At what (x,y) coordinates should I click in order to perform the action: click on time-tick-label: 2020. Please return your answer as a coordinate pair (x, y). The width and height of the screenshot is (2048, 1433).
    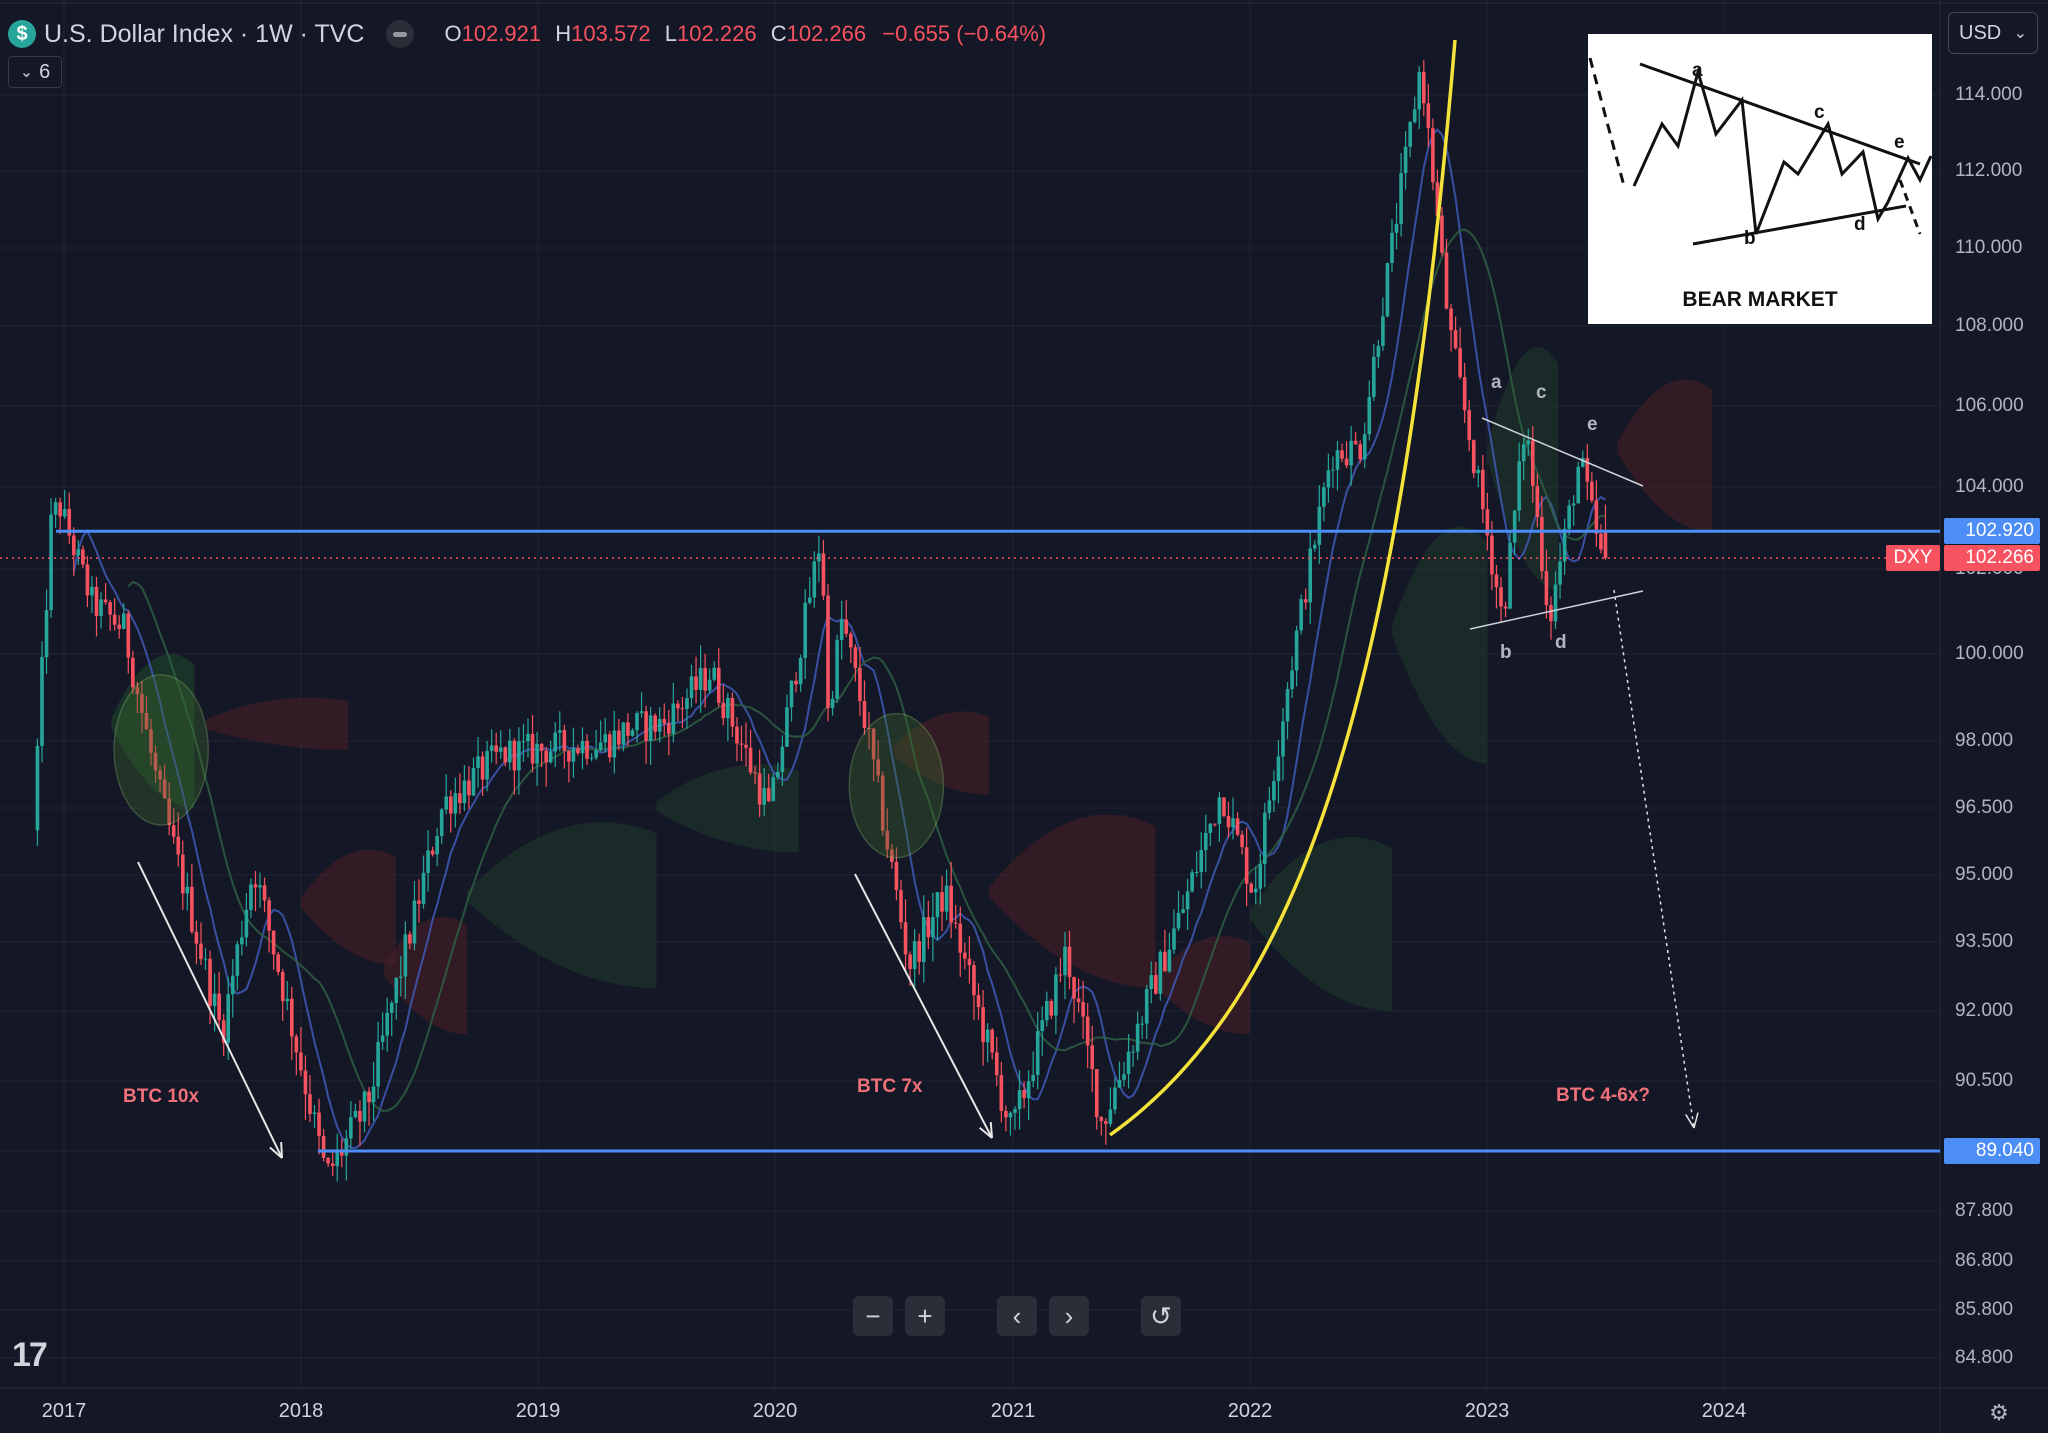
    Looking at the image, I should click on (775, 1411).